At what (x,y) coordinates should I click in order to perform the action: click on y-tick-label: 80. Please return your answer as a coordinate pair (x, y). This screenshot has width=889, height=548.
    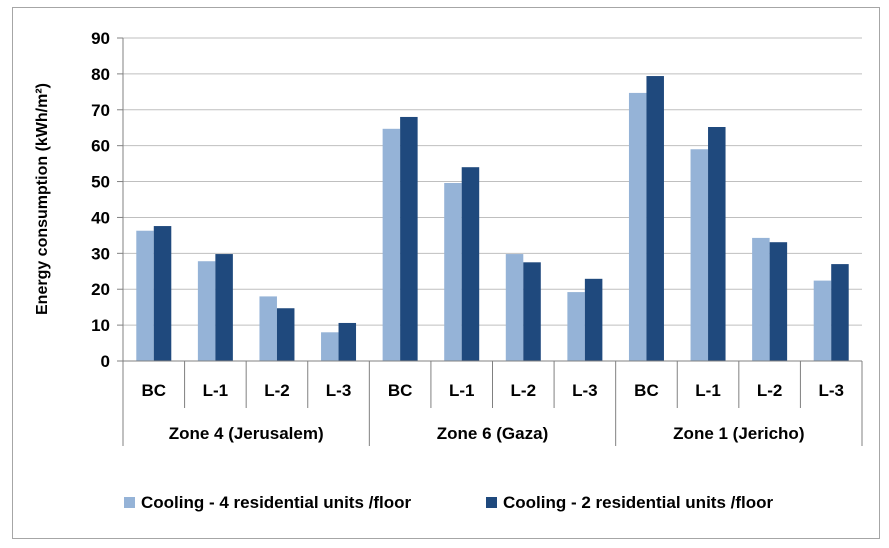
    Looking at the image, I should click on (100, 74).